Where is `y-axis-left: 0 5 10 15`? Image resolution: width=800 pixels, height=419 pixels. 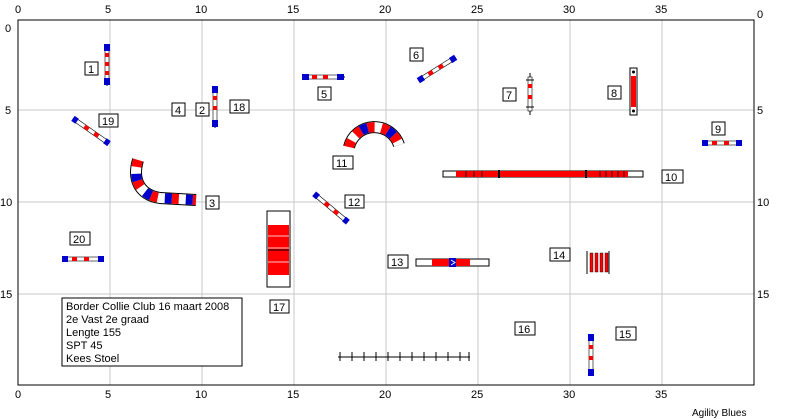 y-axis-left: 0 5 10 15 is located at coordinates (6, 162).